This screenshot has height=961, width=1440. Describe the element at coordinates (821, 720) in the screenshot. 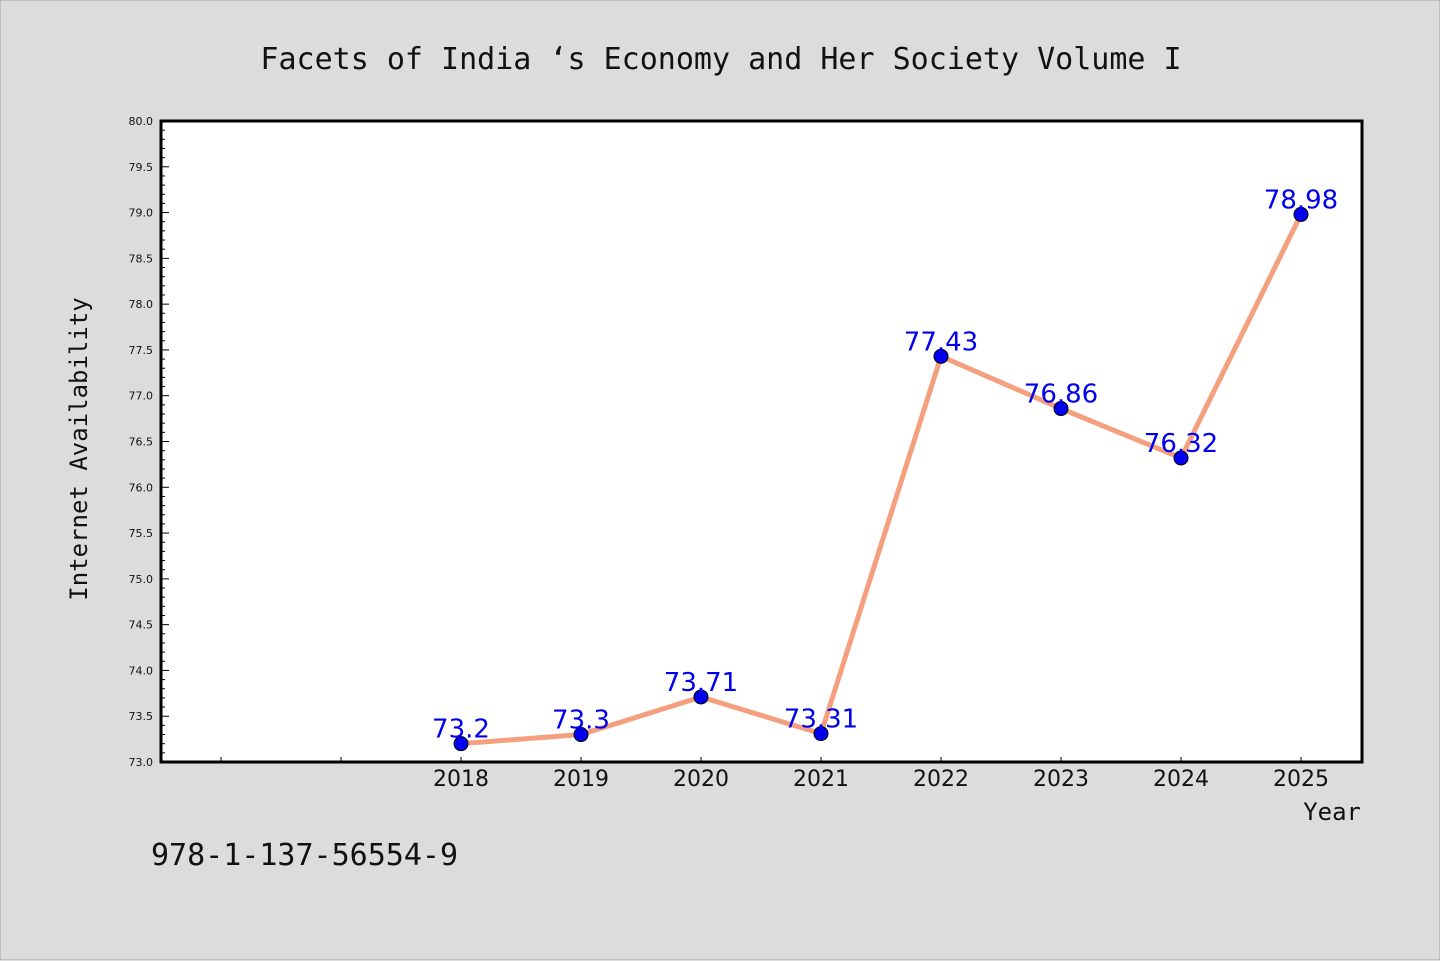

I see `data-label: 73.31` at that location.